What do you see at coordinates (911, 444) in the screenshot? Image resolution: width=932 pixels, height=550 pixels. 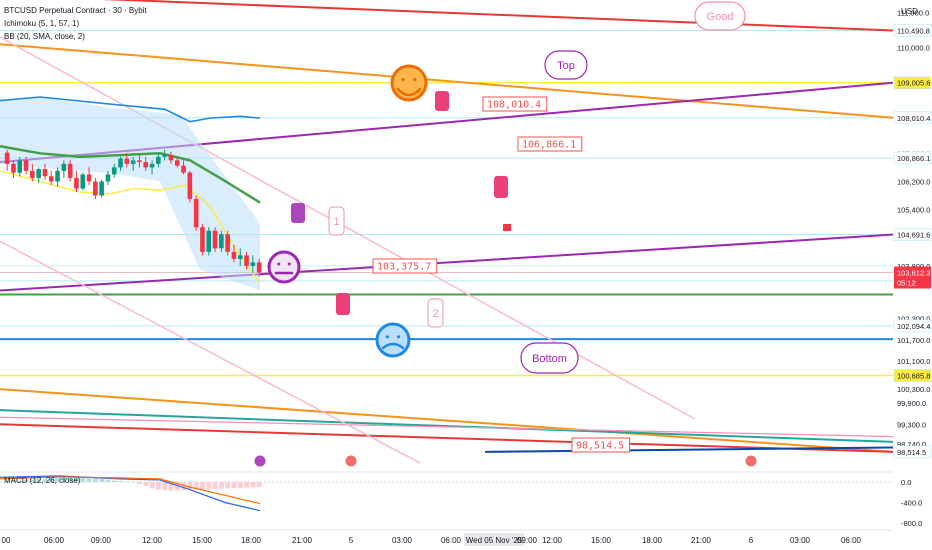 I see `price-tick: 98,740.0` at bounding box center [911, 444].